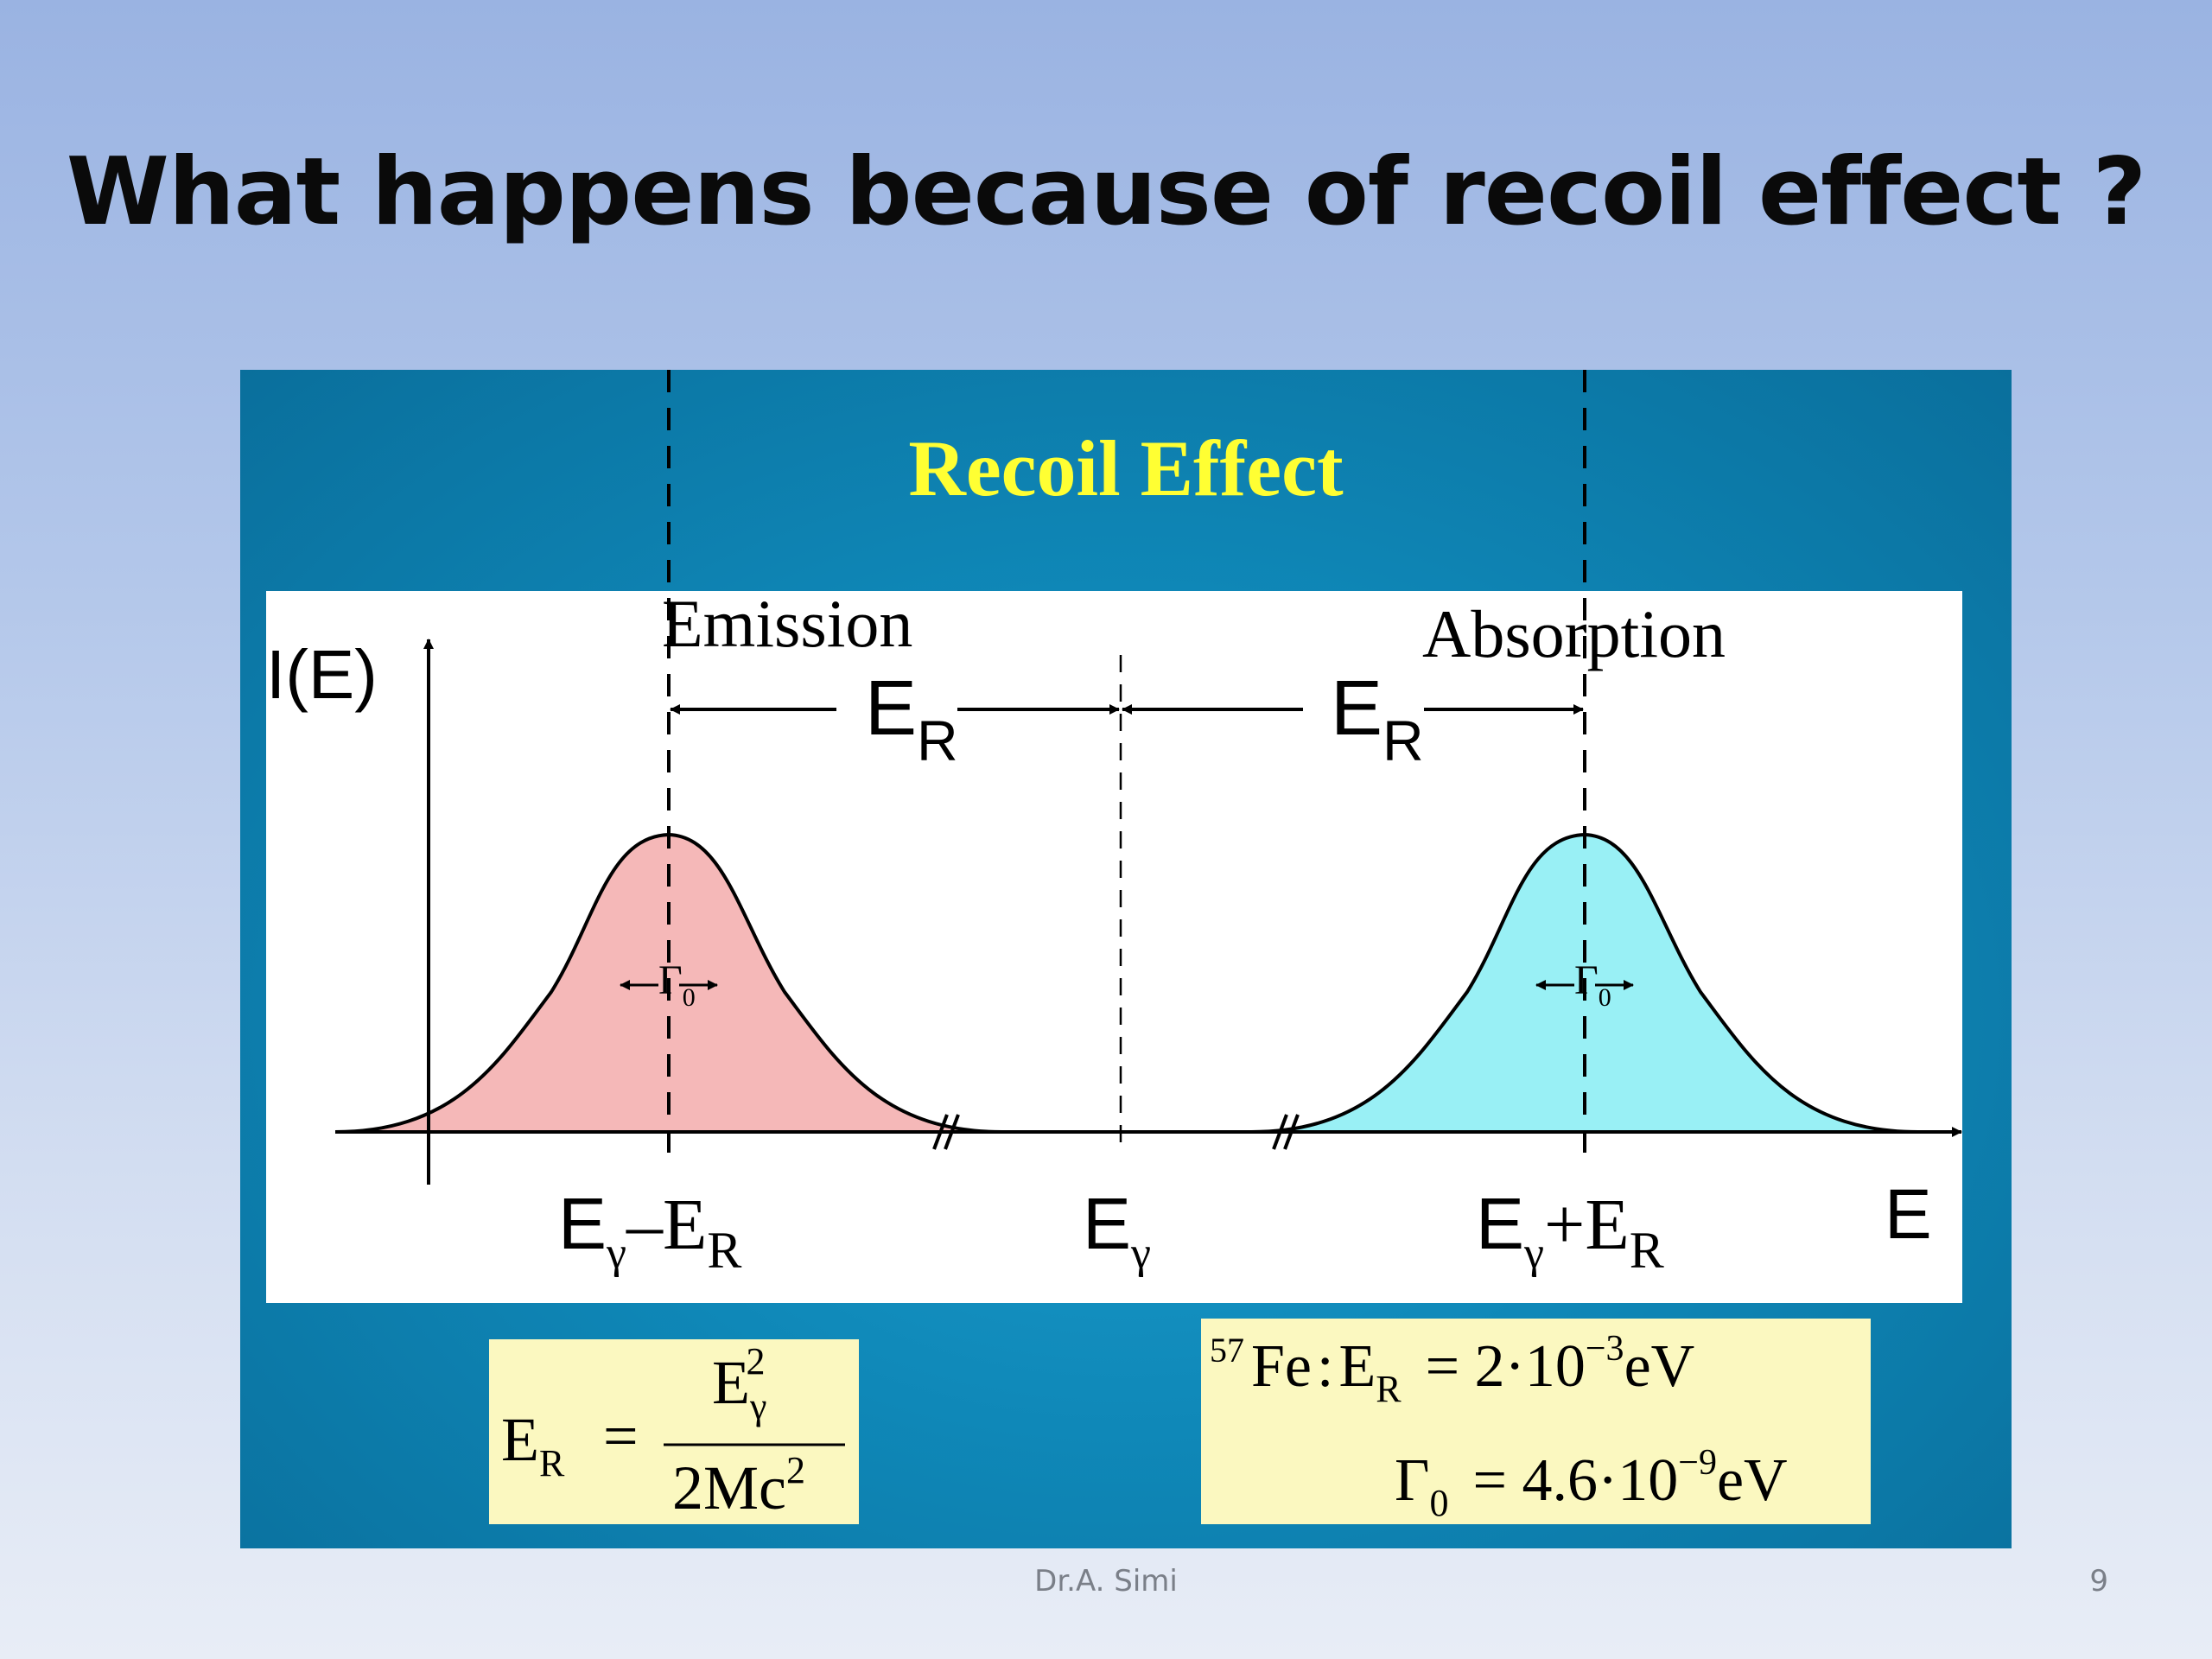 This screenshot has height=1659, width=2212. I want to click on axis-break-right, so click(1286, 1132).